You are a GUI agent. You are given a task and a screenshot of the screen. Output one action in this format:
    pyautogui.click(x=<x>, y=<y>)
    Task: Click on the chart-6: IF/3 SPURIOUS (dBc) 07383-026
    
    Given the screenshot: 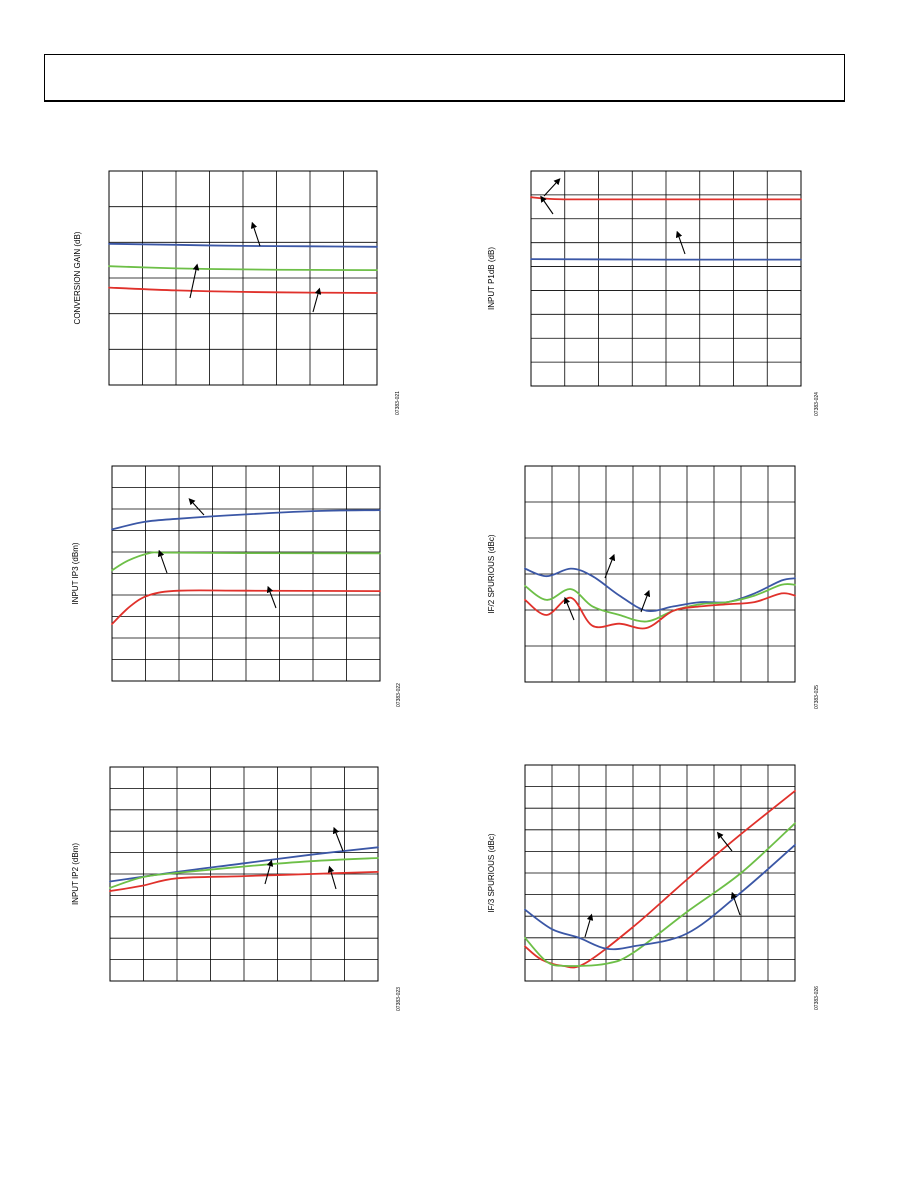 What is the action you would take?
    pyautogui.click(x=653, y=887)
    